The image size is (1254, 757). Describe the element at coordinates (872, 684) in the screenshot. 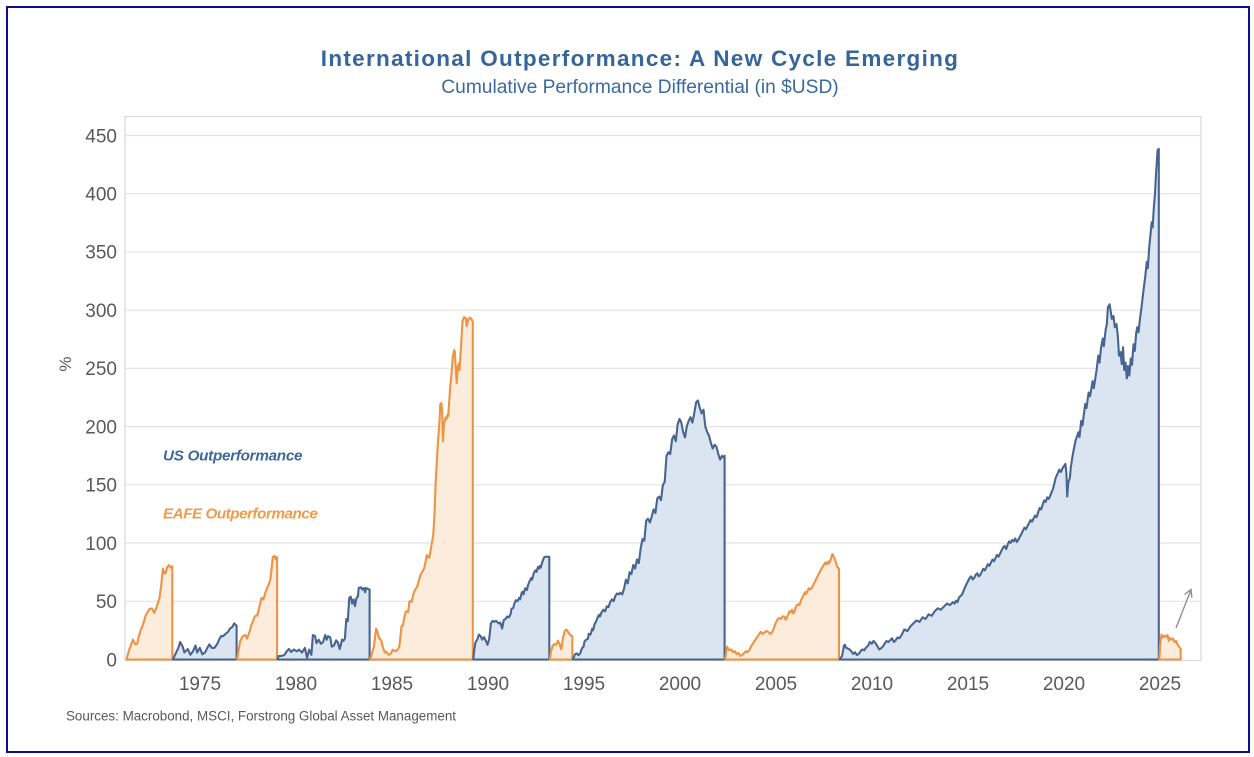

I see `svg-text: 2010` at that location.